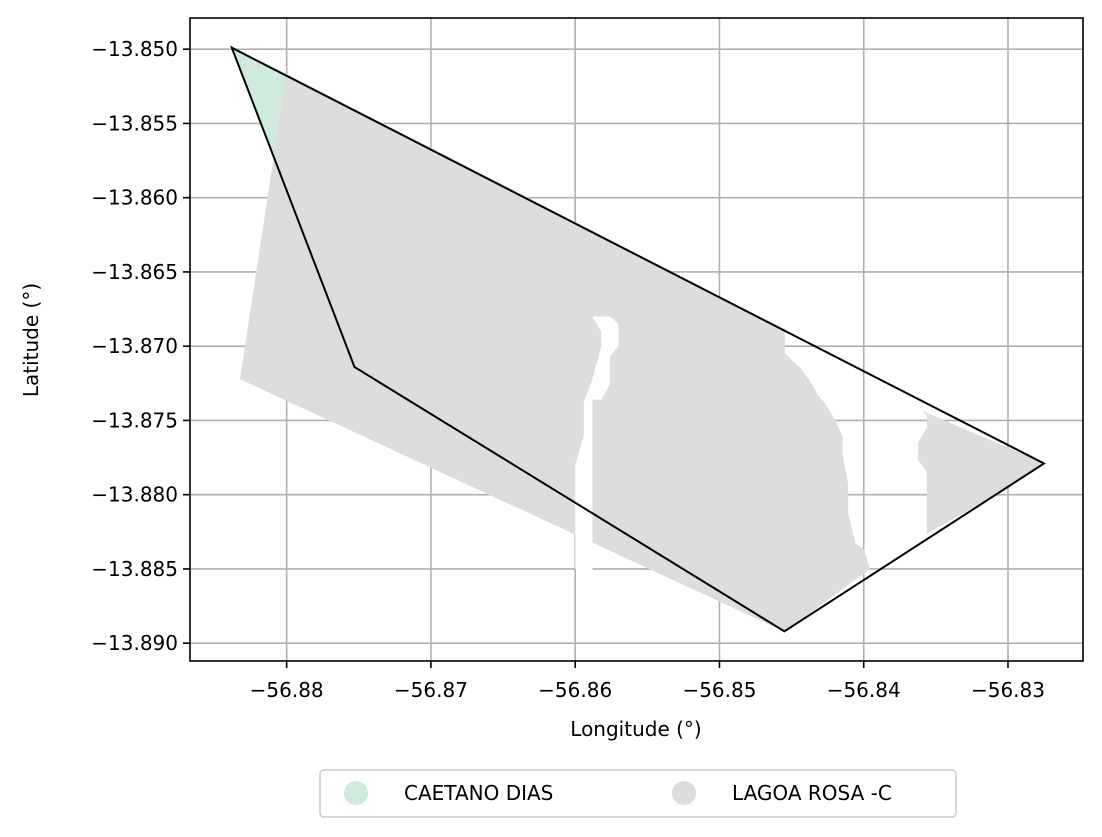  I want to click on y-tick-label: −13.860, so click(134, 198).